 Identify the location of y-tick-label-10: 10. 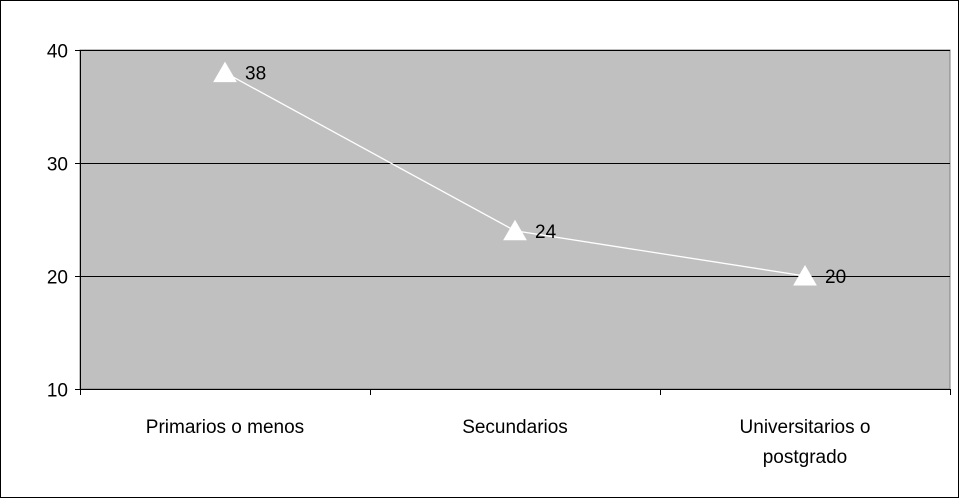
(57, 391).